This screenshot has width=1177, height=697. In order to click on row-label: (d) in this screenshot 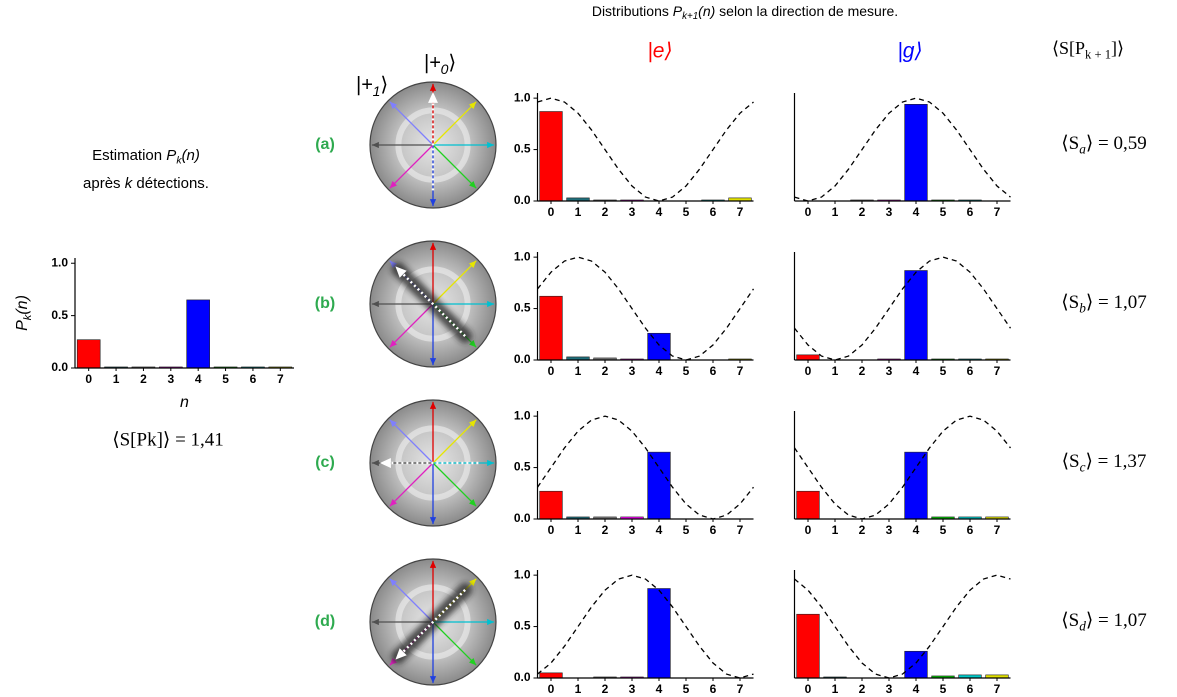, I will do `click(325, 621)`.